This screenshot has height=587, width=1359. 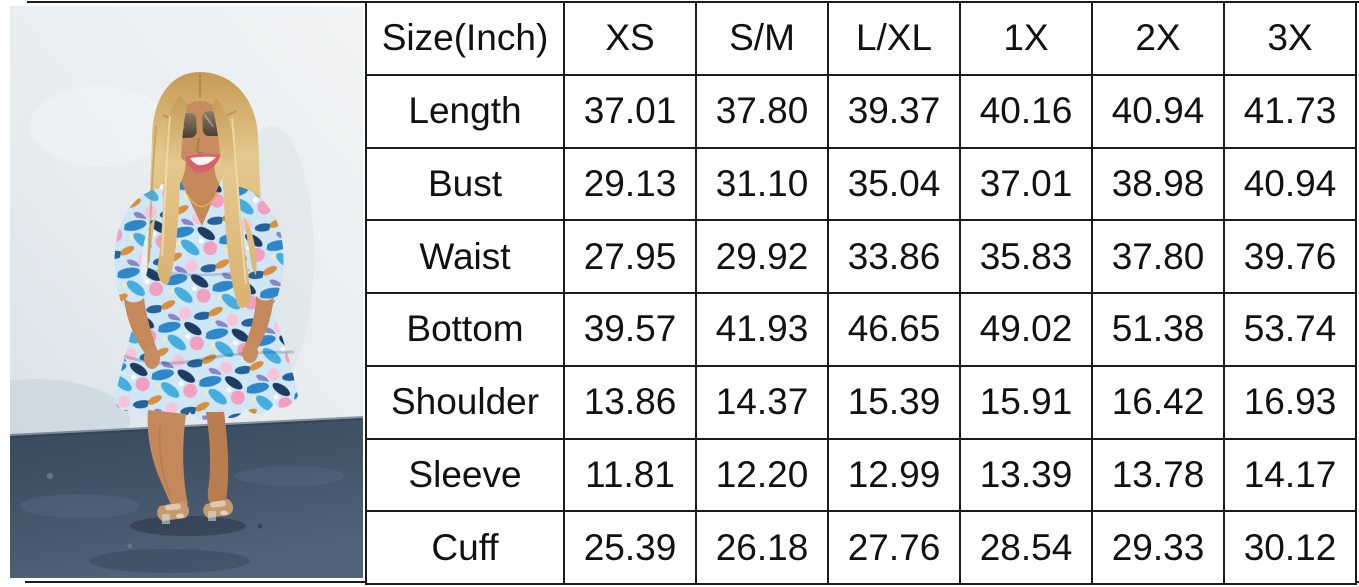 I want to click on column-header-lxl: L/XL, so click(x=894, y=38).